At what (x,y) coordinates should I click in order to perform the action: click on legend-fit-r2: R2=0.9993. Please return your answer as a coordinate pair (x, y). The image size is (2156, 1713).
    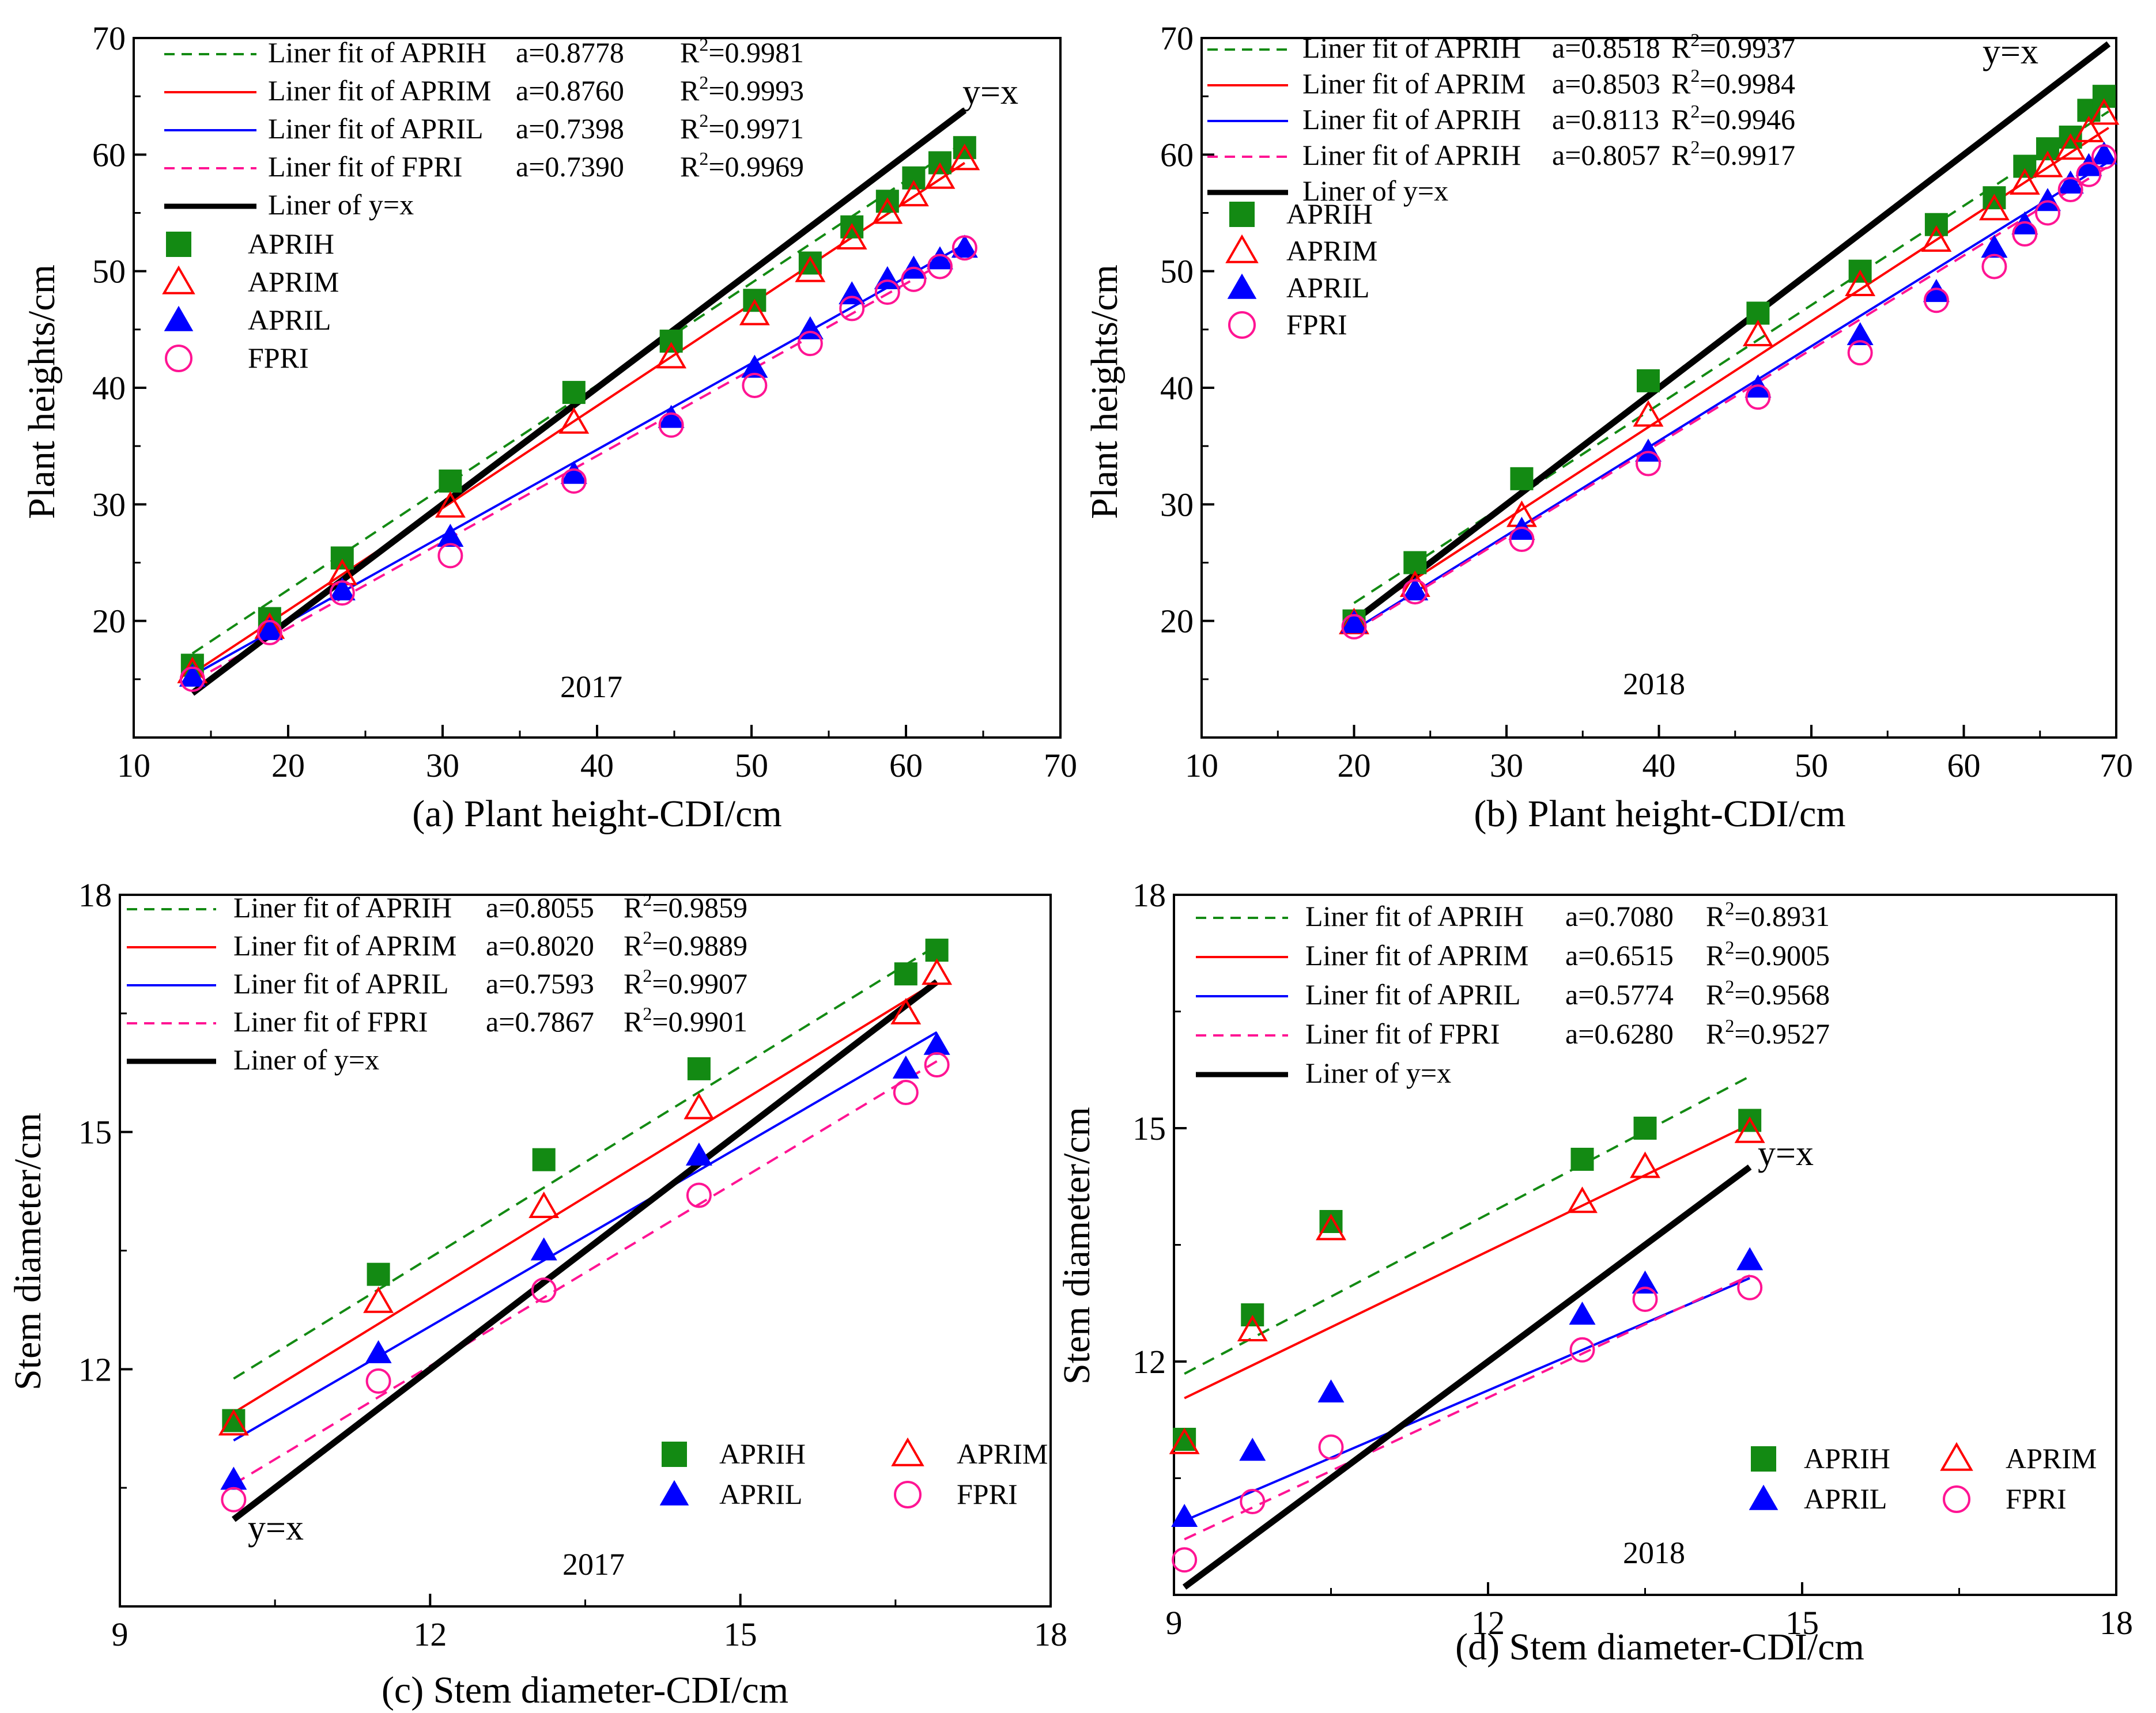
    Looking at the image, I should click on (742, 89).